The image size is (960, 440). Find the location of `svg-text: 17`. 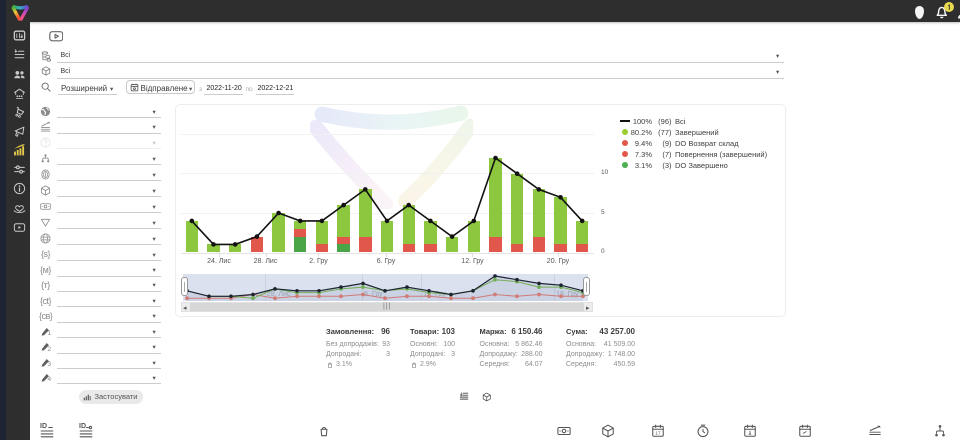

svg-text: 17 is located at coordinates (658, 433).